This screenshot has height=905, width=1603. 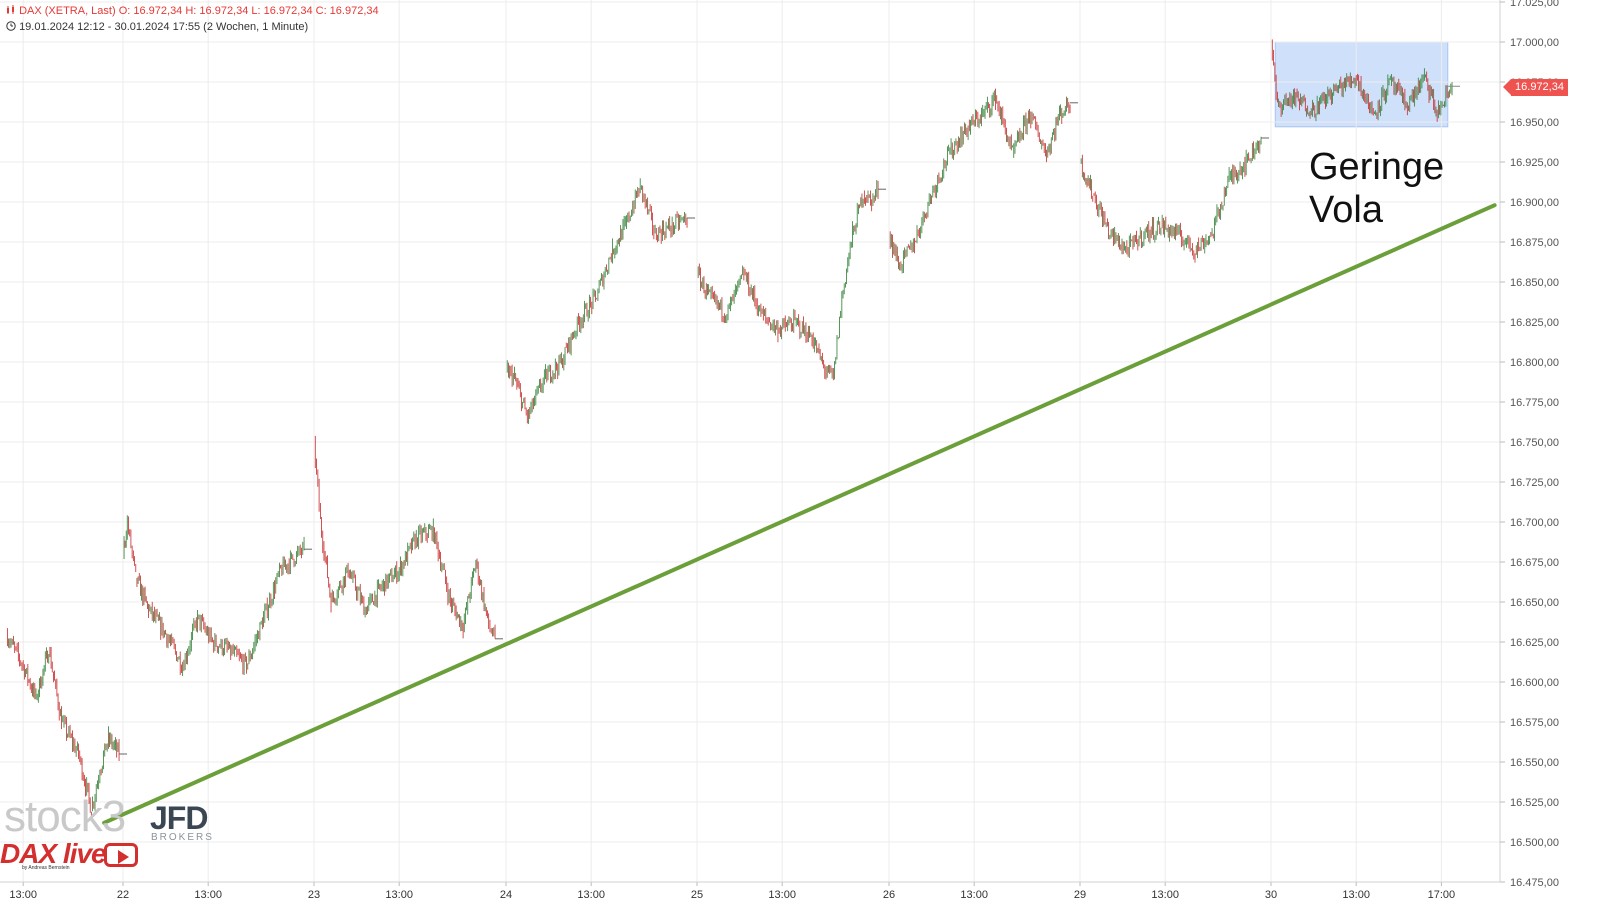 What do you see at coordinates (1534, 123) in the screenshot?
I see `y-tick-label: 16.950,00` at bounding box center [1534, 123].